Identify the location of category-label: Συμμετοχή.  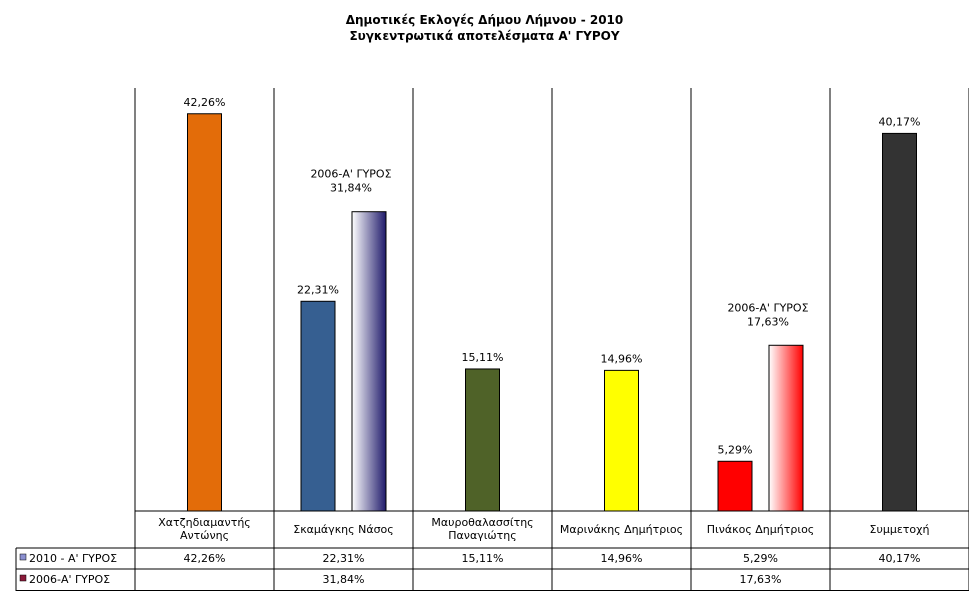
(900, 529).